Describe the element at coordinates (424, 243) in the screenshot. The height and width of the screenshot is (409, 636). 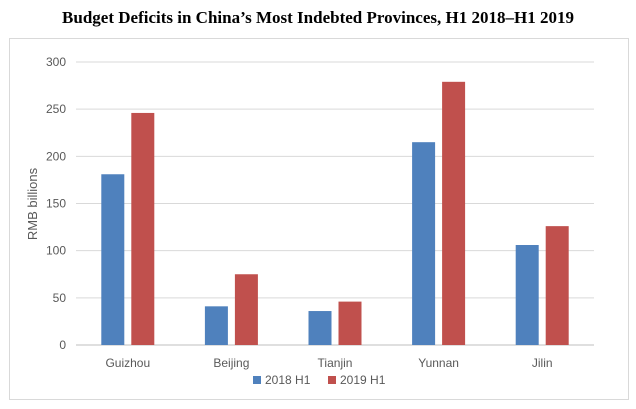
I see `bar-yunnan-2018-h1` at that location.